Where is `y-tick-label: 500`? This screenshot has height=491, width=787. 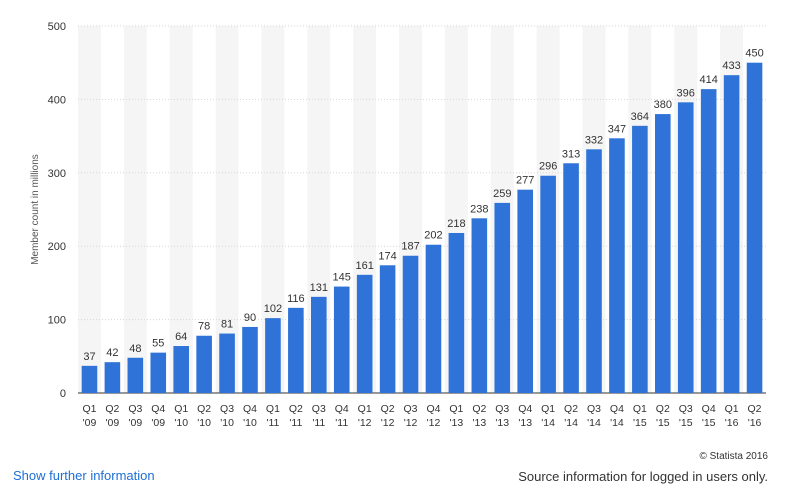
y-tick-label: 500 is located at coordinates (57, 27).